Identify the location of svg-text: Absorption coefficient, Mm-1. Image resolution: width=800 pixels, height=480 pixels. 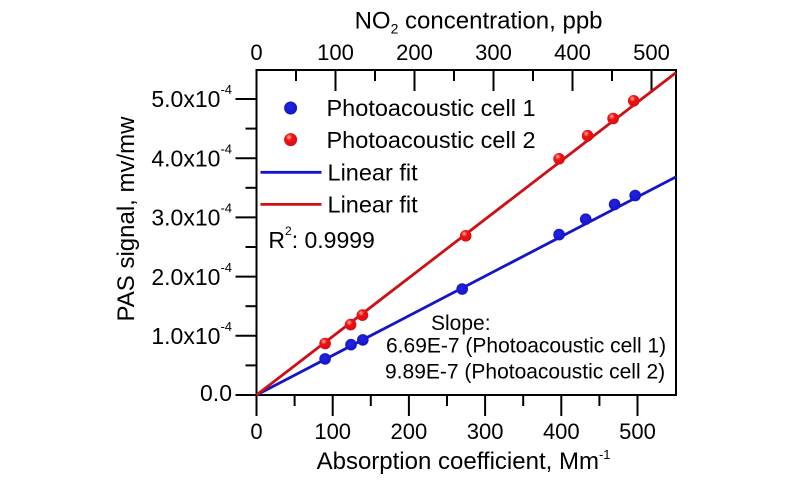
(464, 461).